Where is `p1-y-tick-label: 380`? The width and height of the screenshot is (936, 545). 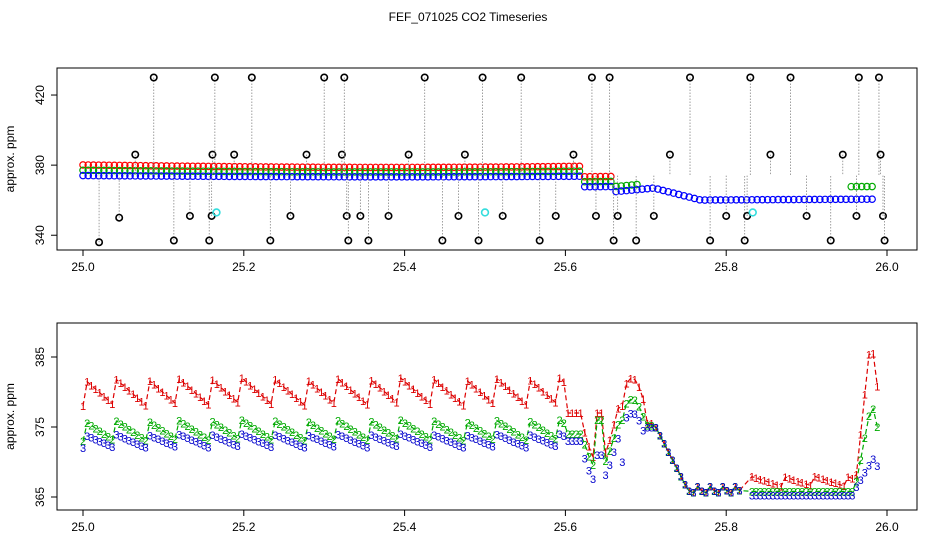
p1-y-tick-label: 380 is located at coordinates (40, 165).